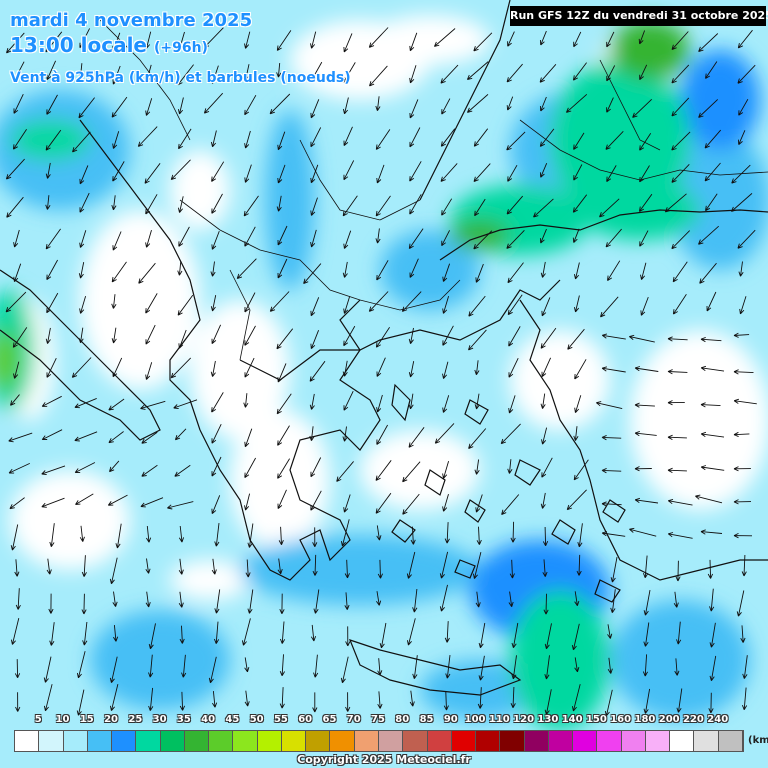 Image resolution: width=768 pixels, height=768 pixels. What do you see at coordinates (62, 719) in the screenshot?
I see `legend-label: 10` at bounding box center [62, 719].